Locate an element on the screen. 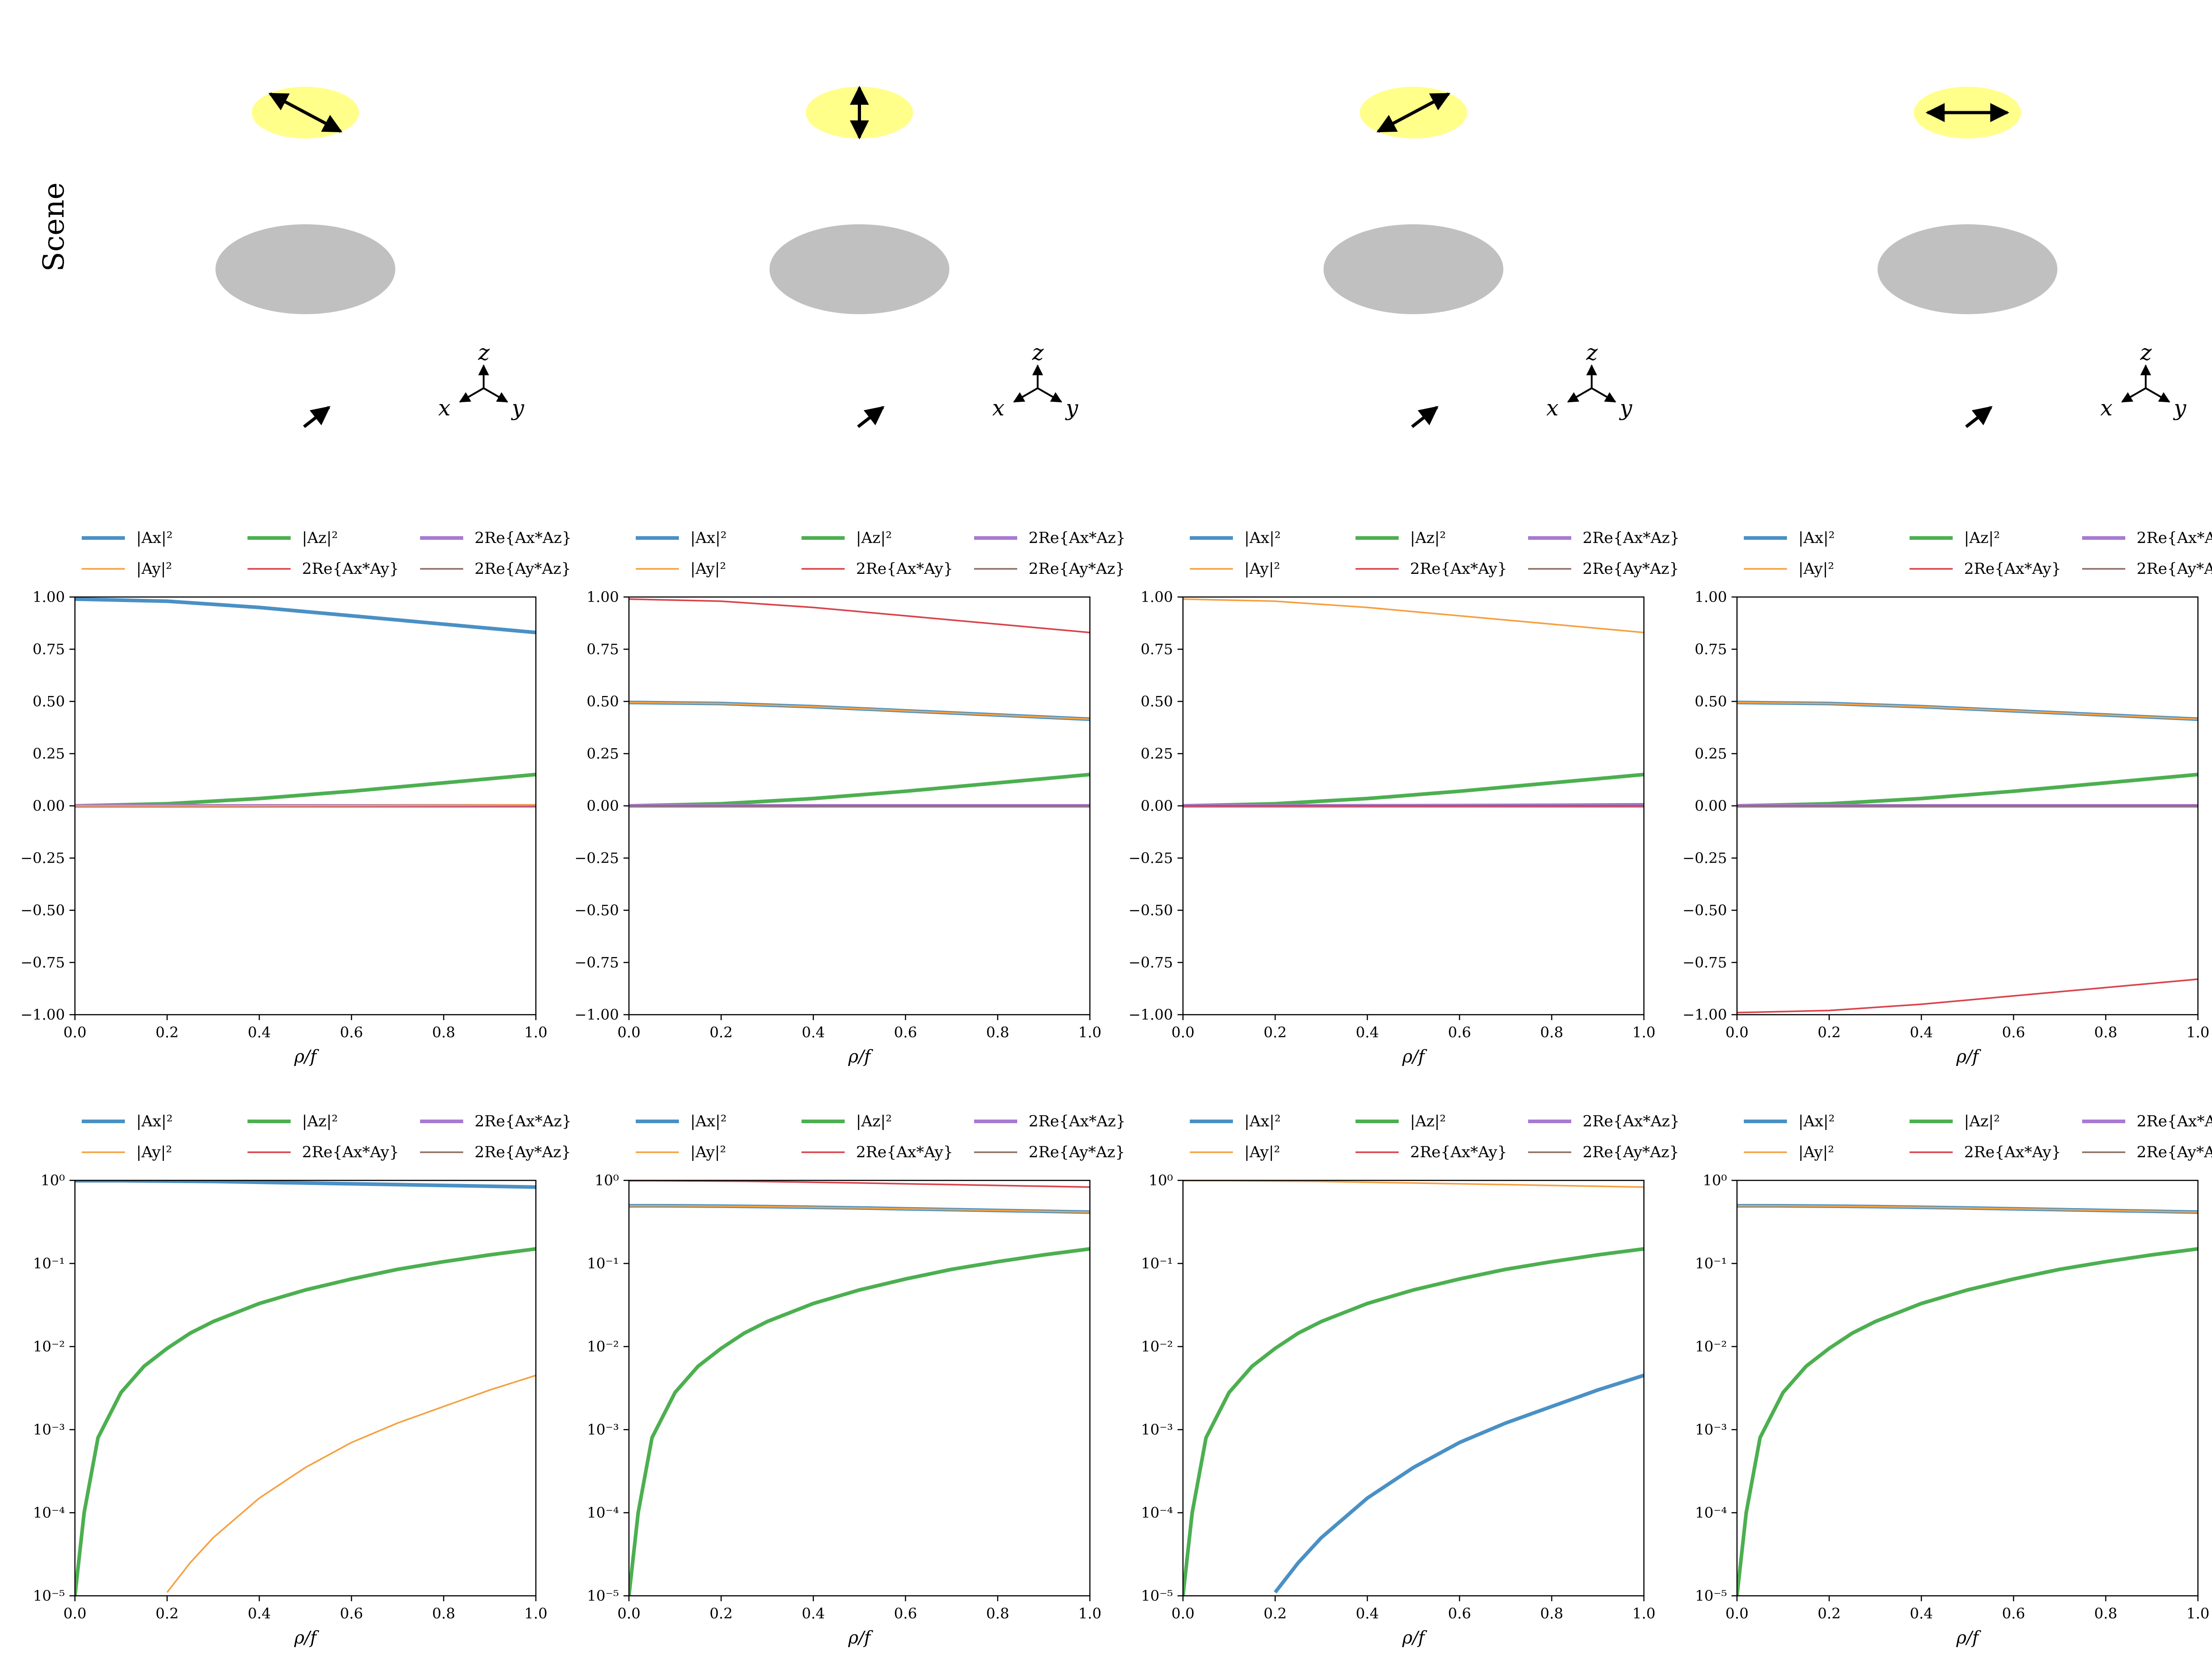 Image resolution: width=2212 pixels, height=1658 pixels. y-tick-label: 0.75 is located at coordinates (1711, 649).